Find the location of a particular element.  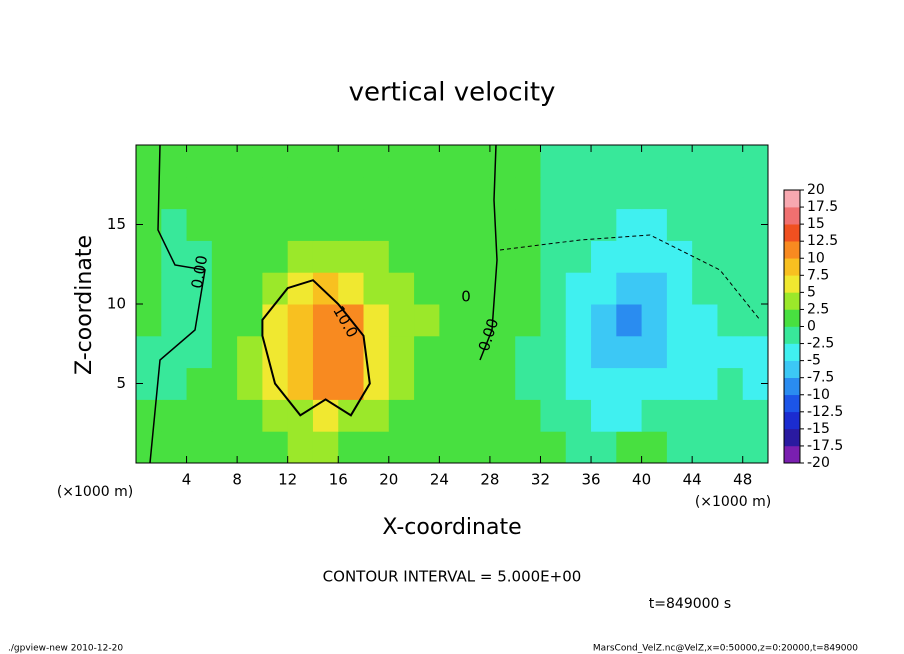

x-tick-label: 32 is located at coordinates (540, 480).